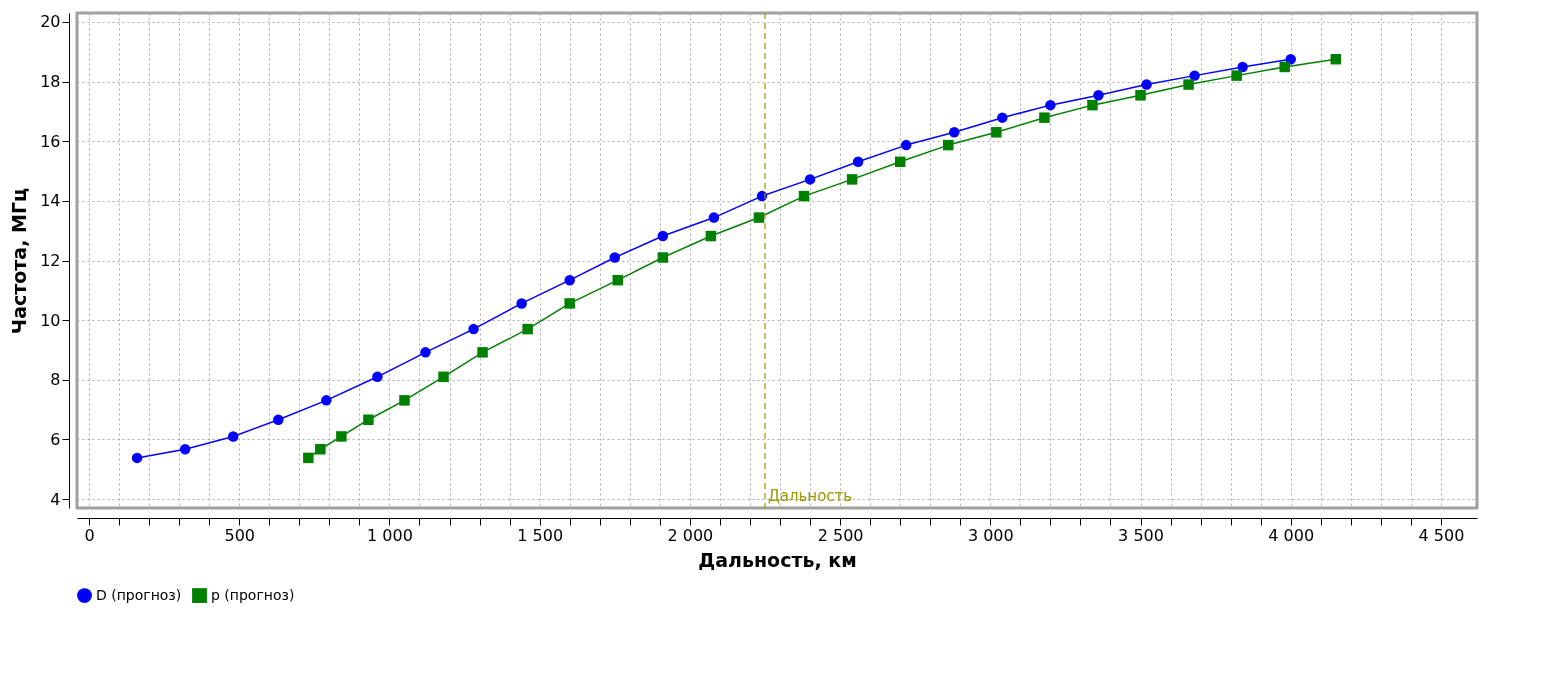  Describe the element at coordinates (50, 82) in the screenshot. I see `y-tick-label: 18` at that location.